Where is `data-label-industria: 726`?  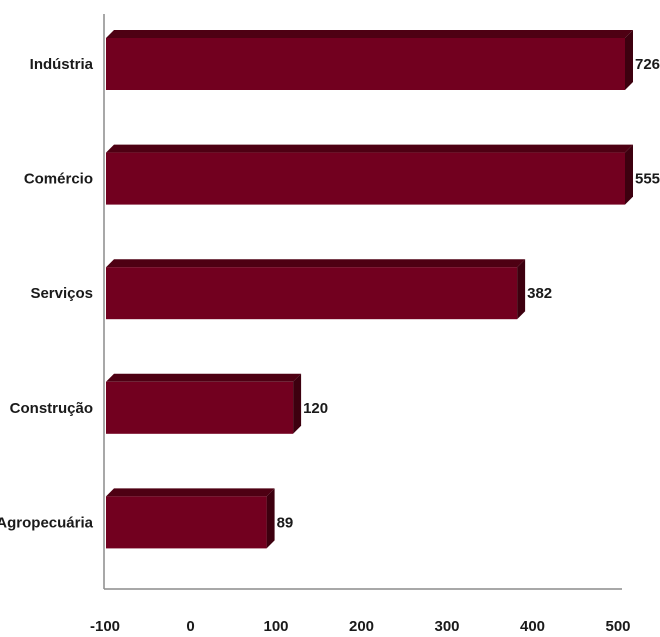
data-label-industria: 726 is located at coordinates (647, 64).